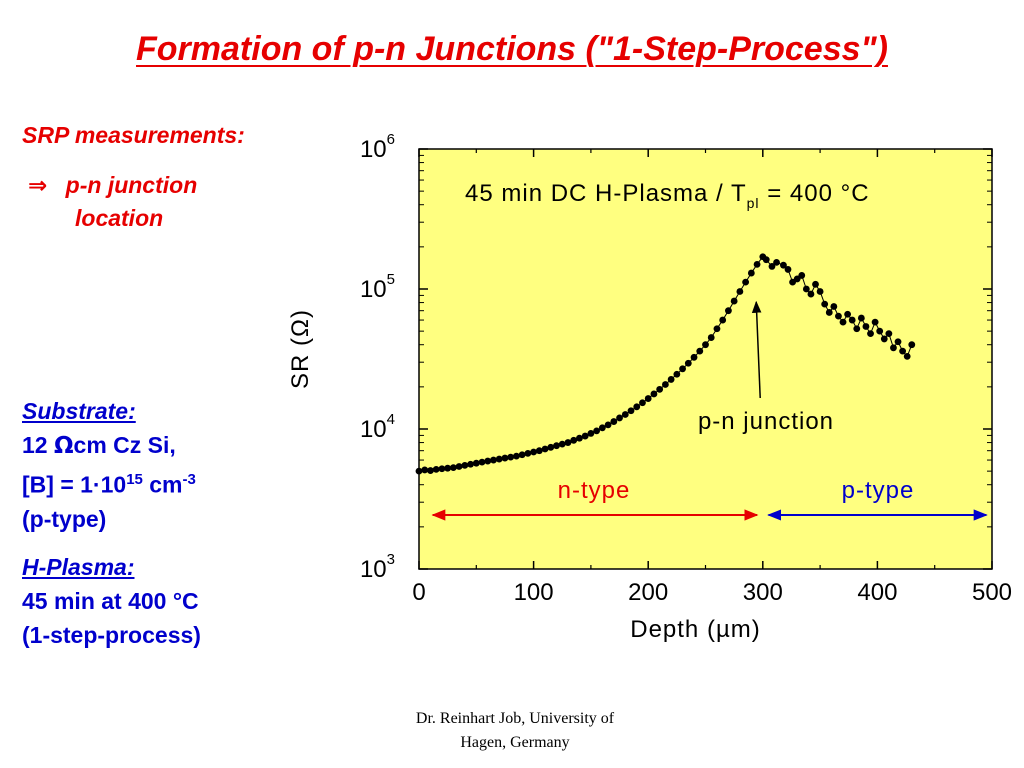 The width and height of the screenshot is (1024, 768). I want to click on x-tick-label: 200, so click(648, 592).